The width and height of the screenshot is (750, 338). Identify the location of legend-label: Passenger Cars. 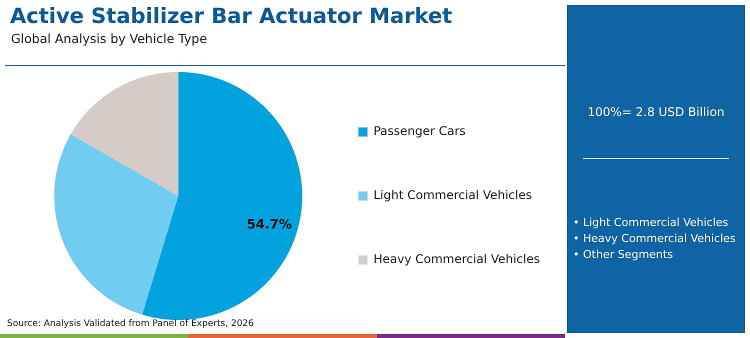
(419, 131).